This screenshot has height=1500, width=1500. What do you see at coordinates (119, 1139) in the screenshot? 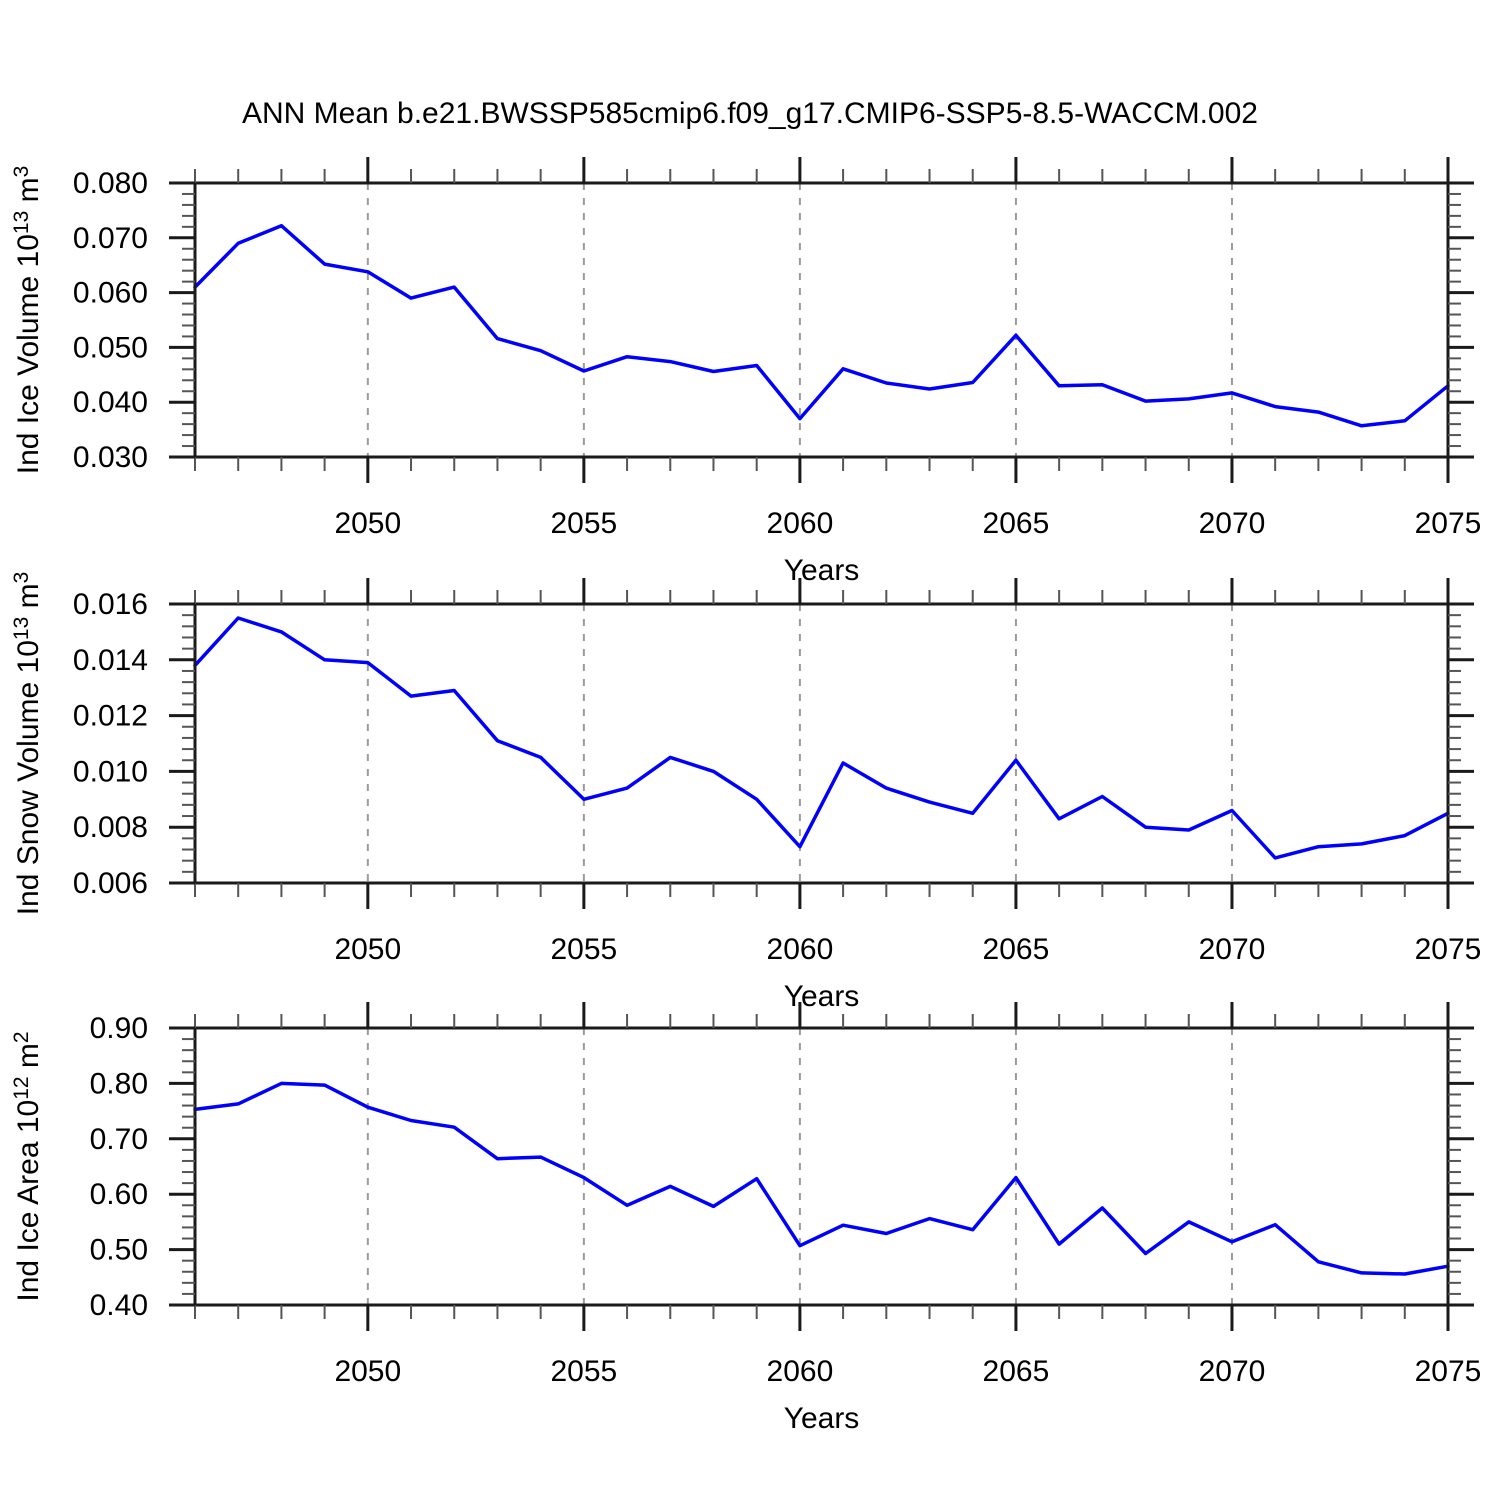
I see `y-tick-label: 0.70` at bounding box center [119, 1139].